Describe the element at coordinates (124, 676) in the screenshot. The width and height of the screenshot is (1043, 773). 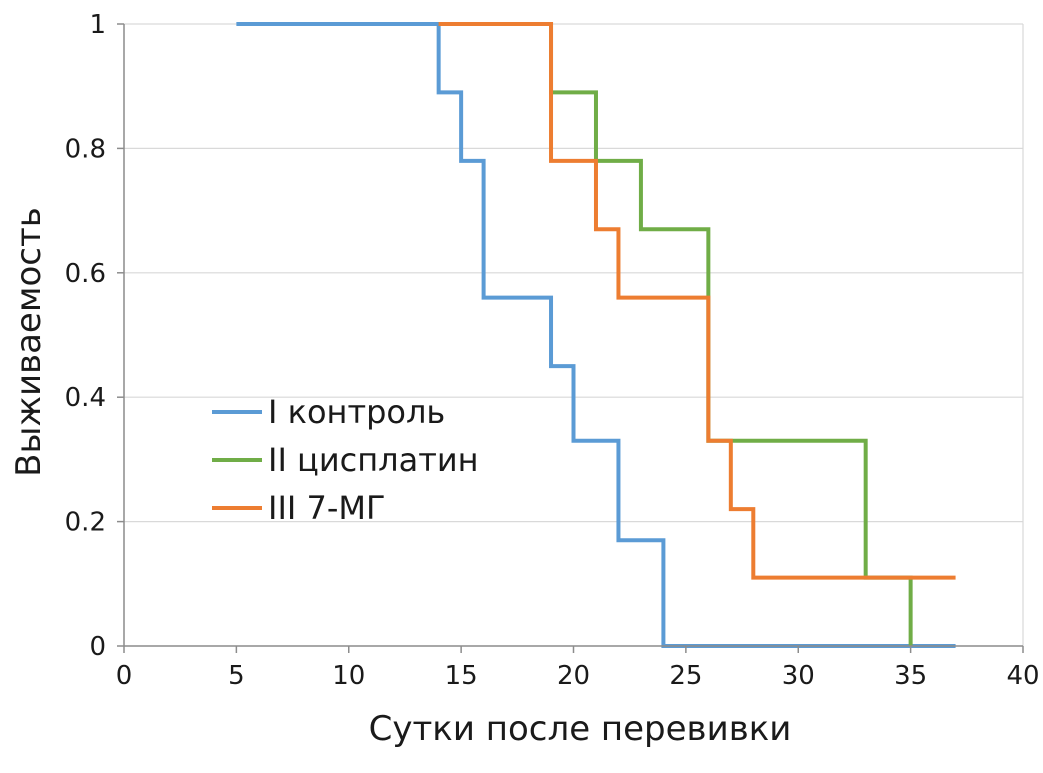
I see `x-tick-label: 0` at that location.